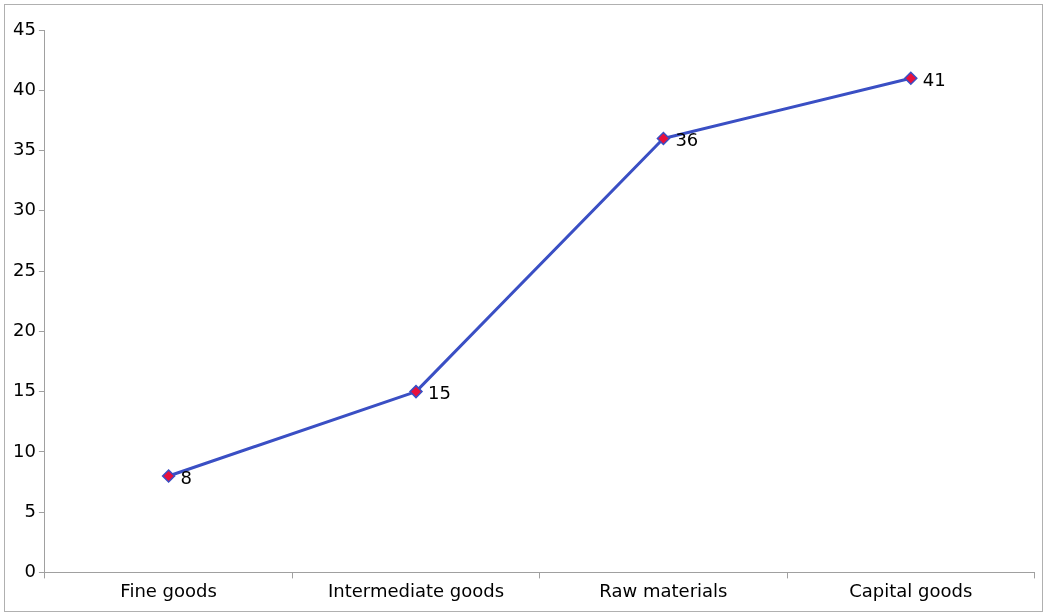 This screenshot has height=616, width=1047. I want to click on y-tick-label: 0, so click(30, 571).